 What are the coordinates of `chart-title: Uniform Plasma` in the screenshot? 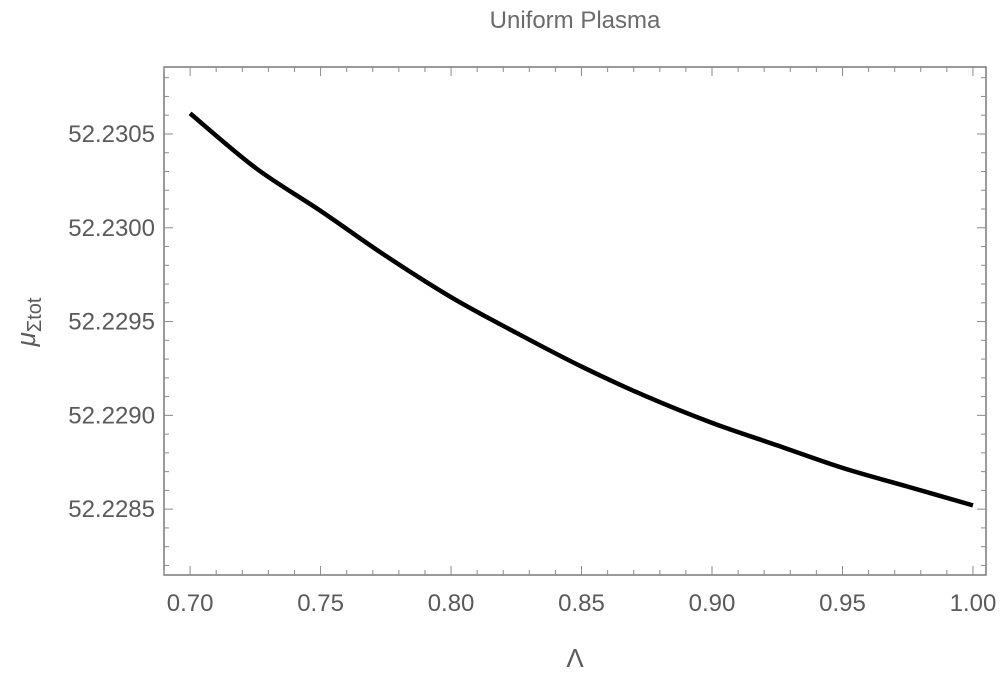 It's located at (575, 20).